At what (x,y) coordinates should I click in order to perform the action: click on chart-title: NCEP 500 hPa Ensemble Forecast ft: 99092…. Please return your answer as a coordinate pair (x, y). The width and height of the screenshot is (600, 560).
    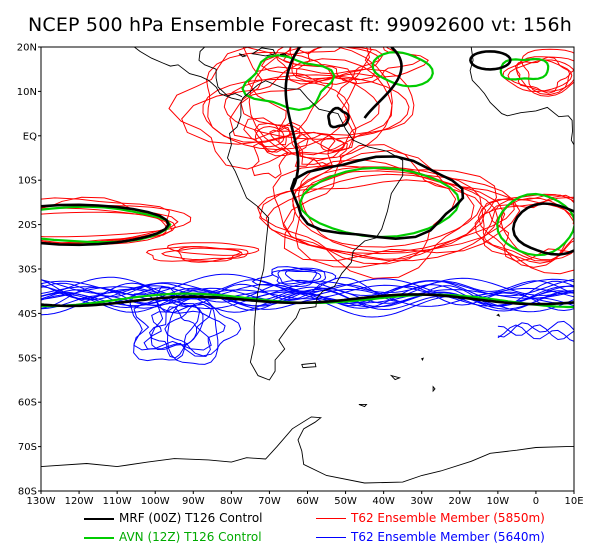
    Looking at the image, I should click on (300, 25).